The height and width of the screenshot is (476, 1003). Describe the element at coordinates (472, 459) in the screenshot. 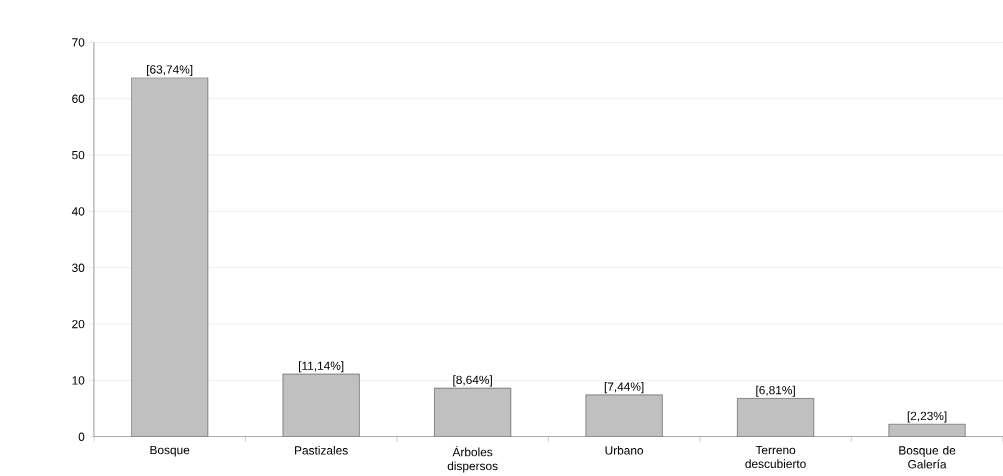

I see `x-tick-label: Árboles dispersos` at that location.